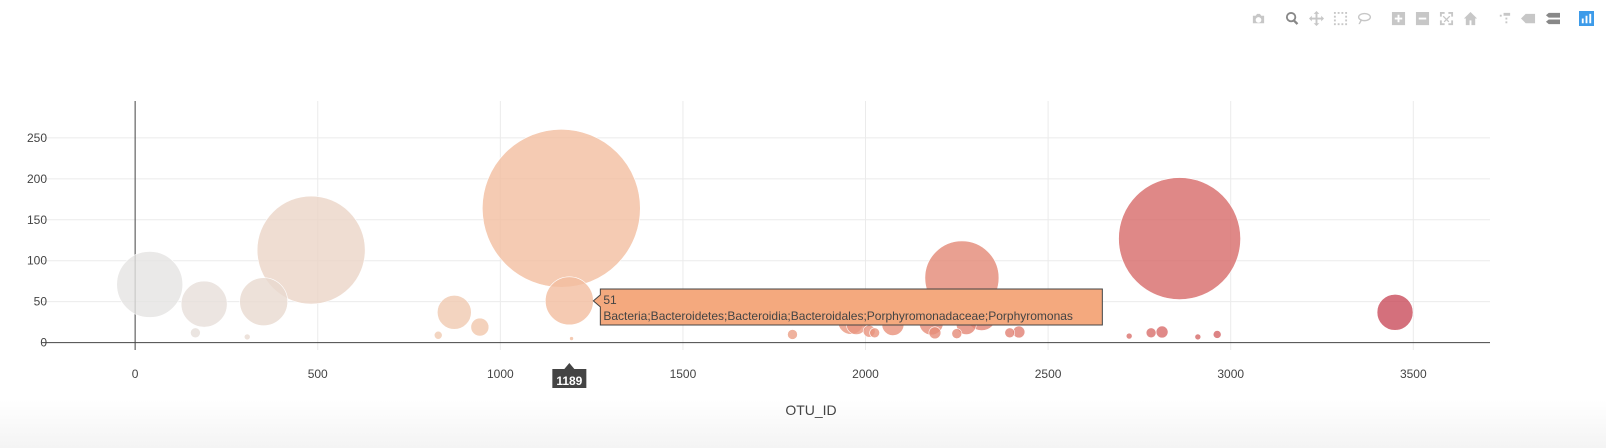 The image size is (1606, 448). Describe the element at coordinates (865, 374) in the screenshot. I see `x-tick-label: 2000` at that location.